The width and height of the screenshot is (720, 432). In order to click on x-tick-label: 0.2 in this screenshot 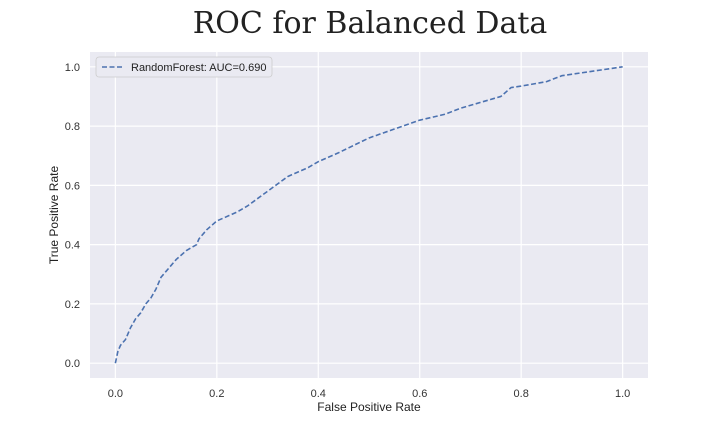, I will do `click(216, 394)`.